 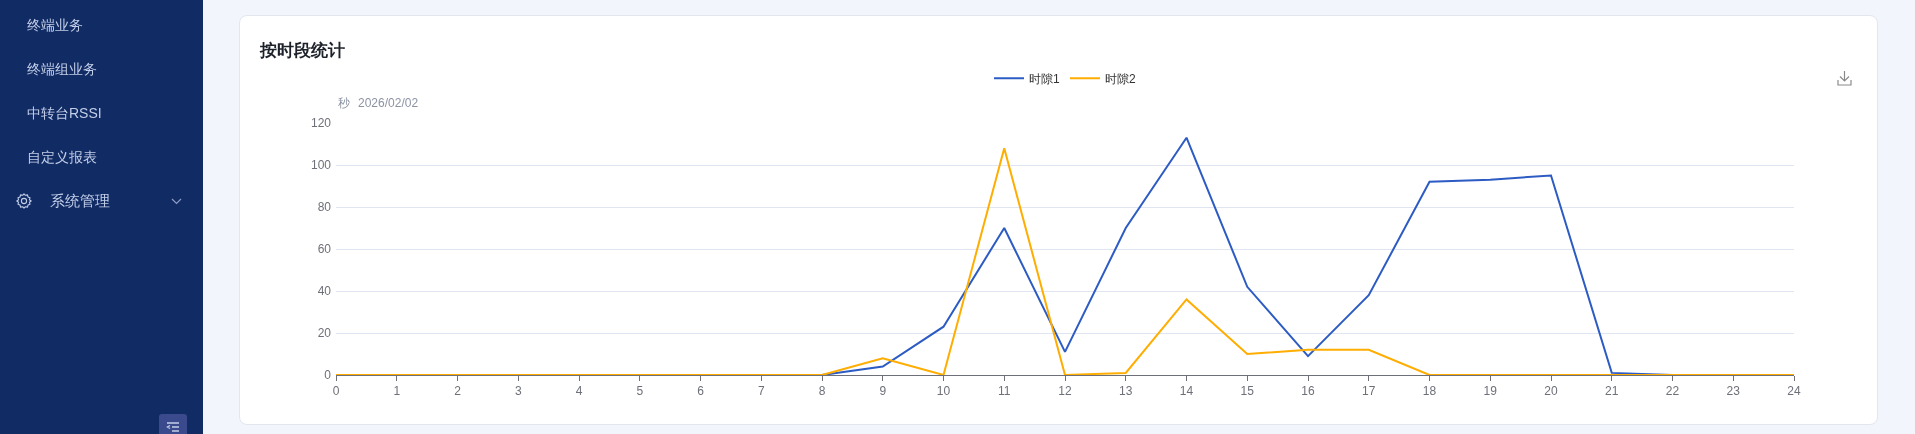 What do you see at coordinates (1733, 391) in the screenshot?
I see `x-tick-label: 23` at bounding box center [1733, 391].